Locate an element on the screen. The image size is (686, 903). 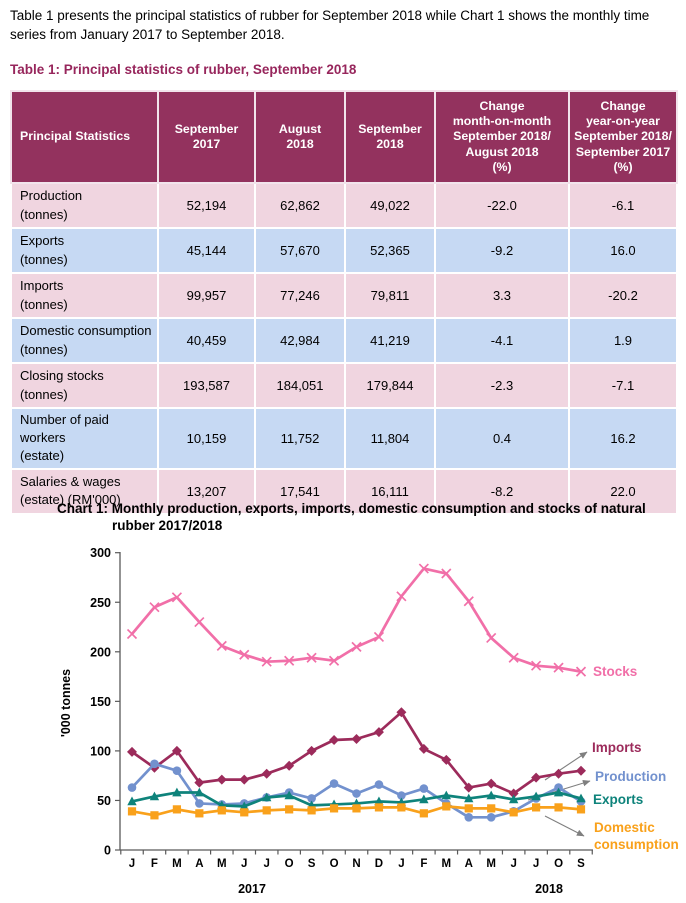
table-cell: -8.2 is located at coordinates (502, 491).